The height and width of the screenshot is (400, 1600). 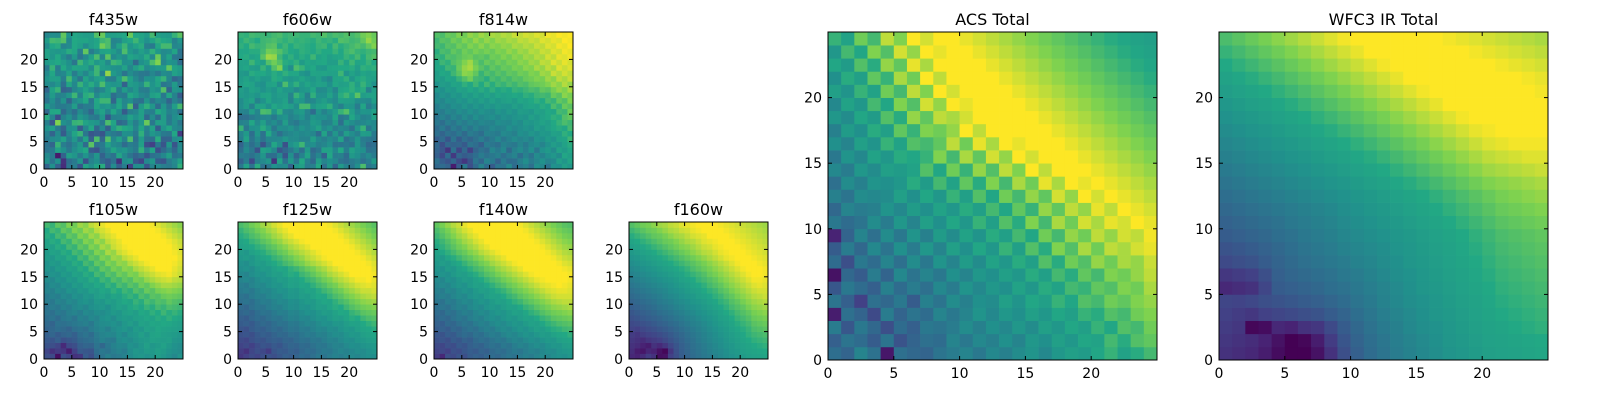 I want to click on y-tick-label: 15, so click(x=223, y=88).